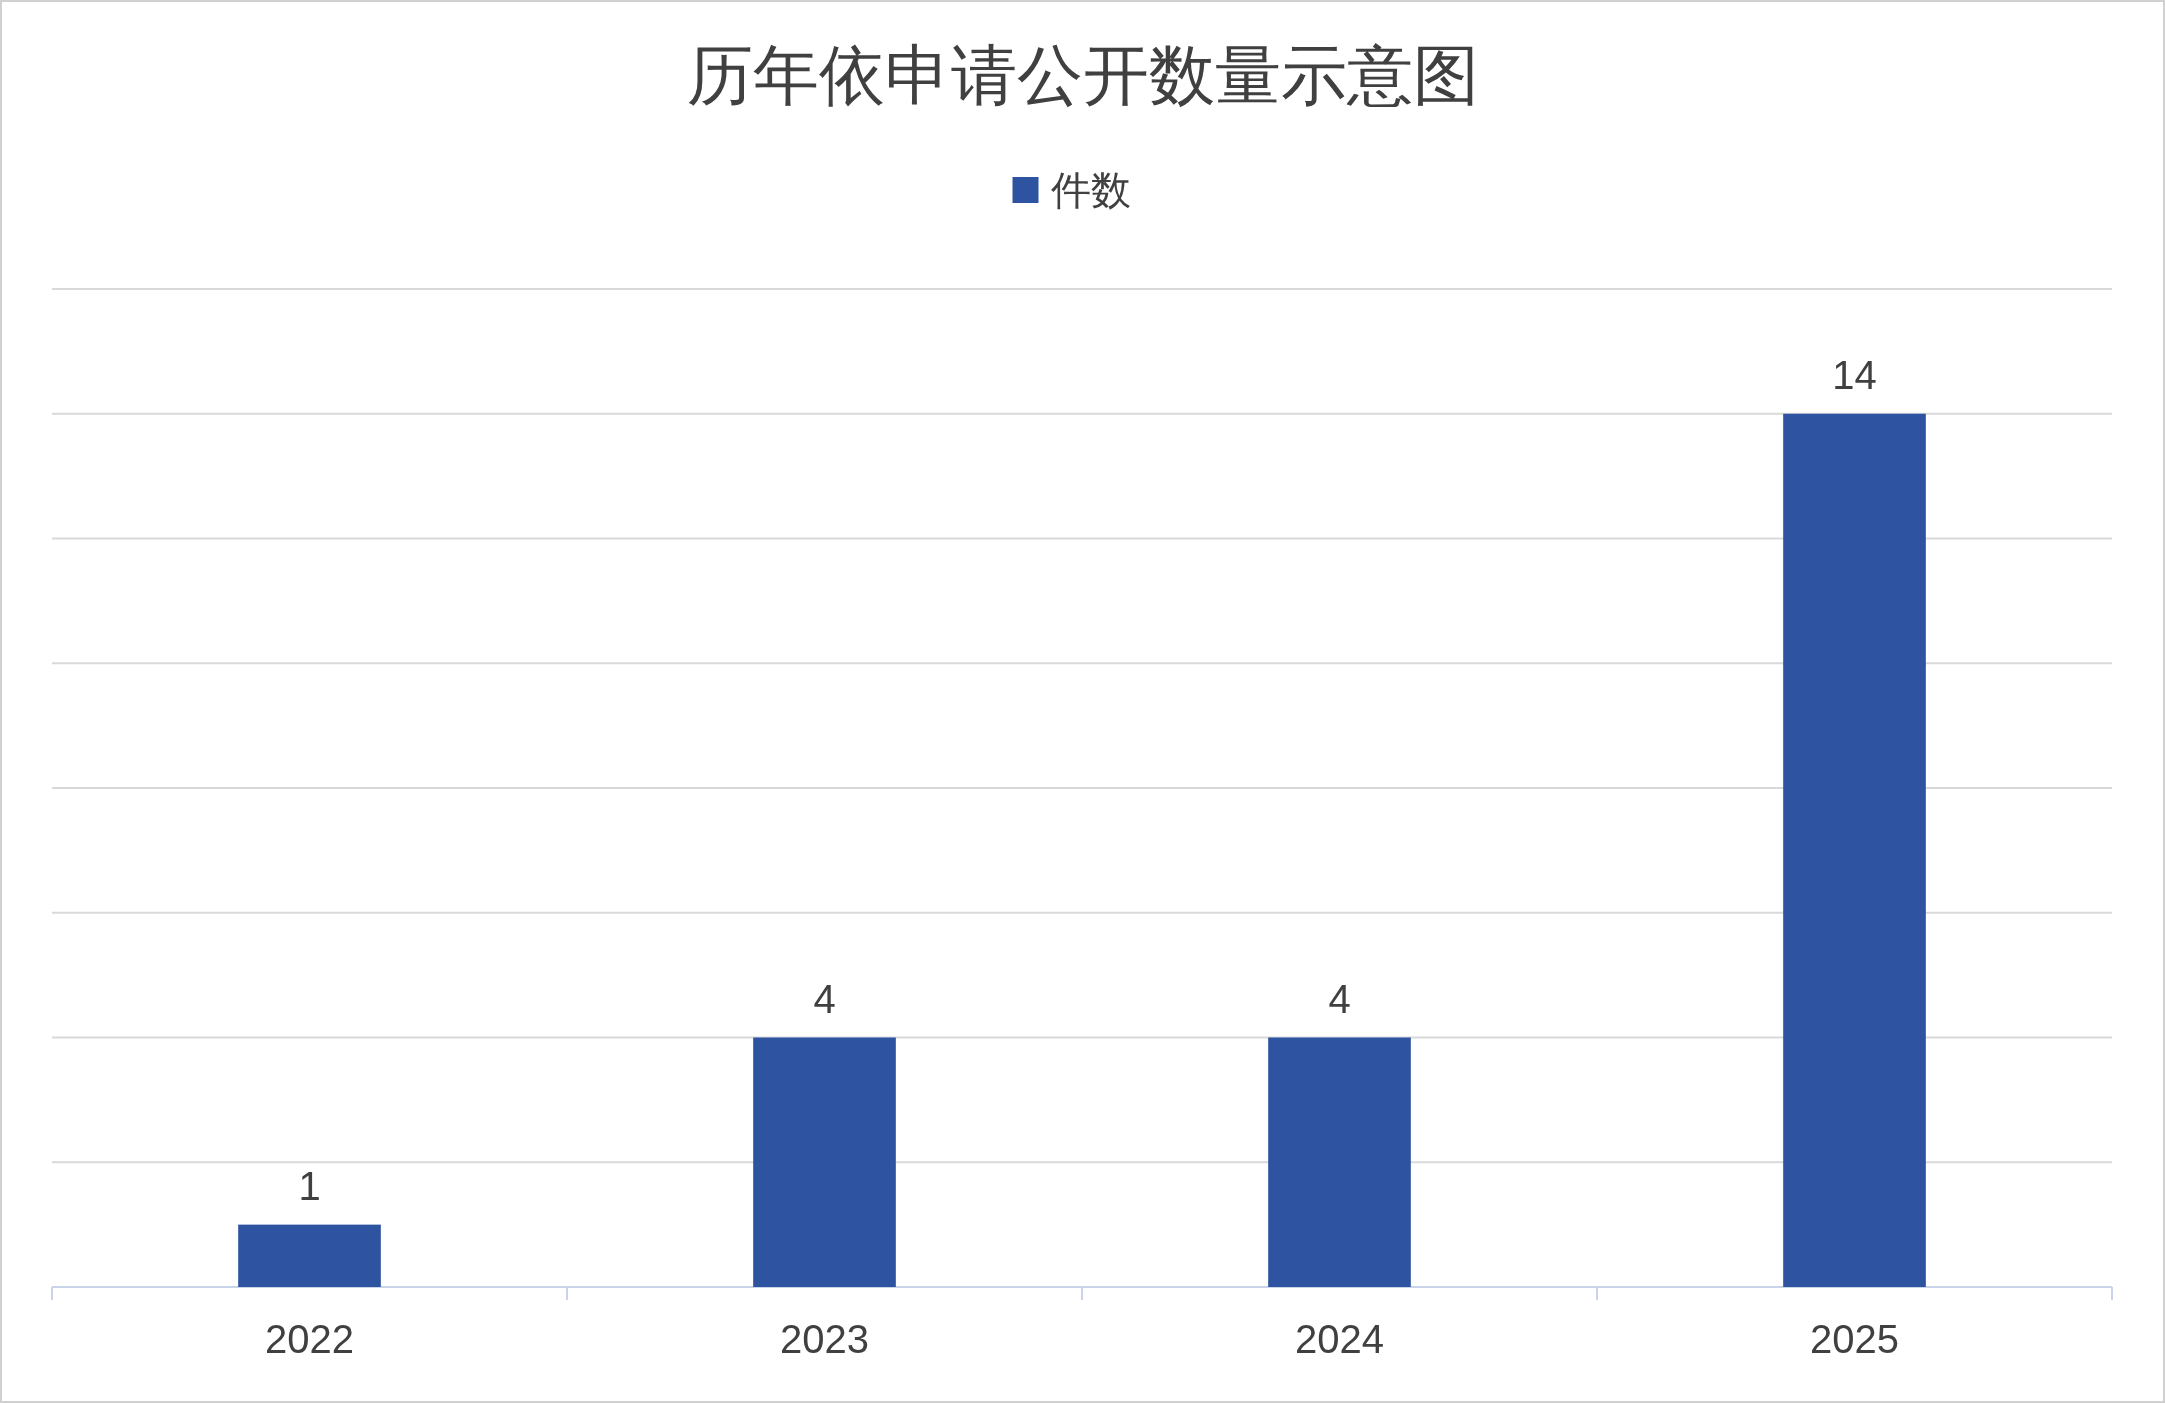  Describe the element at coordinates (1854, 374) in the screenshot. I see `data-label: 14` at that location.